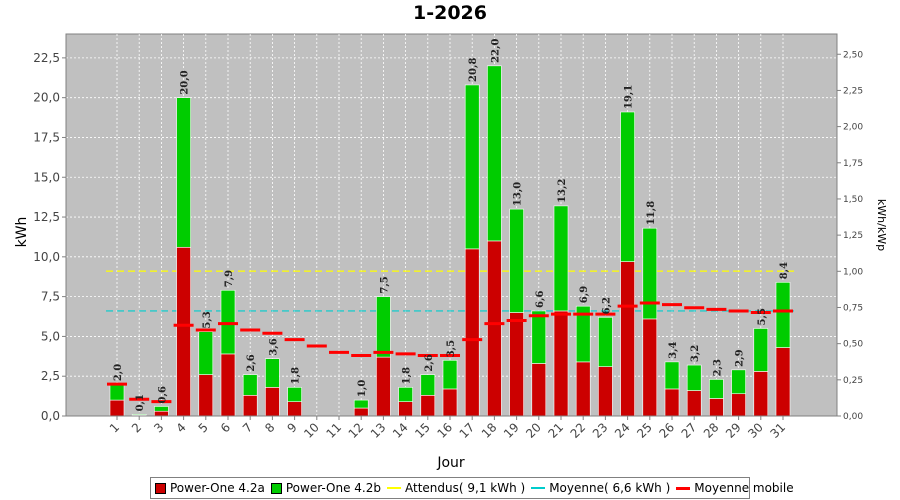  What do you see at coordinates (578, 430) in the screenshot?
I see `x-tick-label: 22` at bounding box center [578, 430].